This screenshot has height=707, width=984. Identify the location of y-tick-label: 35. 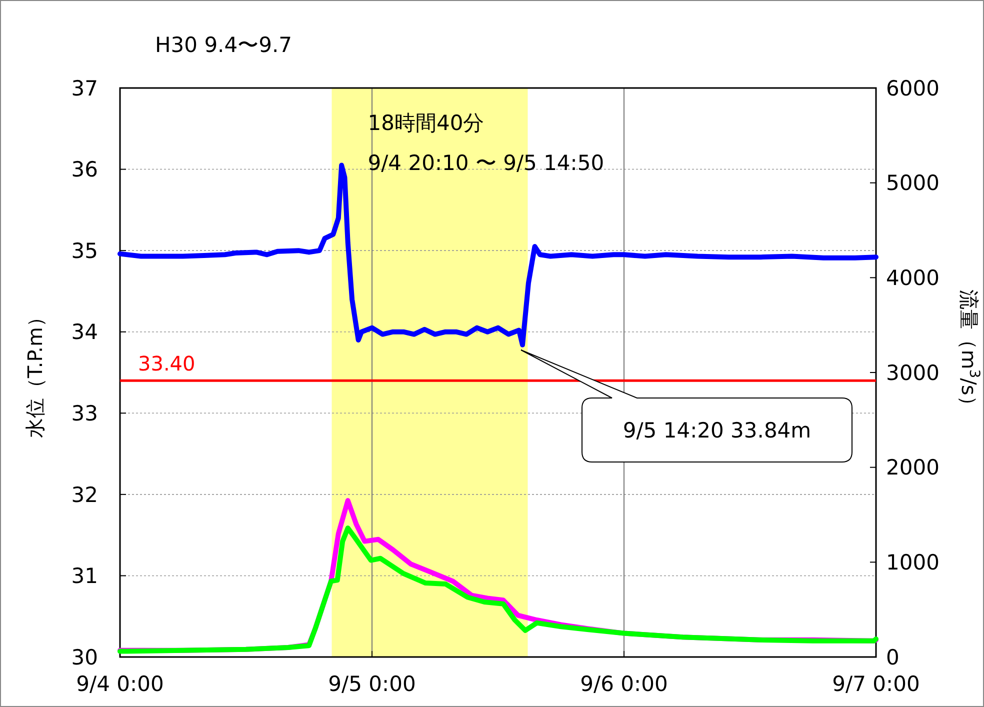
(84, 250).